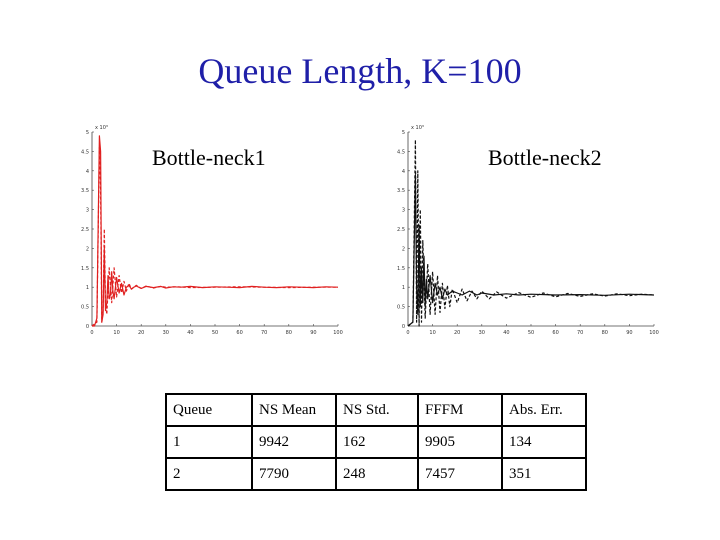 This screenshot has height=540, width=720. Describe the element at coordinates (544, 442) in the screenshot. I see `table-cell: 134` at that location.